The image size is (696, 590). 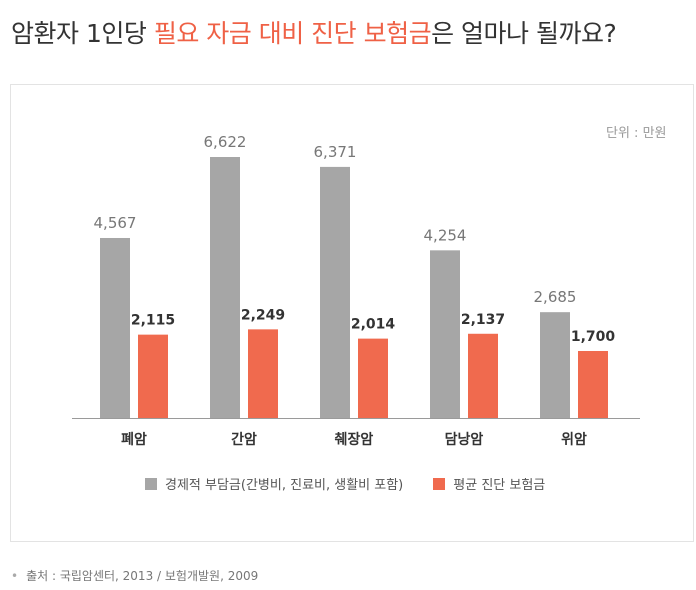 What do you see at coordinates (483, 320) in the screenshot?
I see `data-label-insurance-3: 2,137` at bounding box center [483, 320].